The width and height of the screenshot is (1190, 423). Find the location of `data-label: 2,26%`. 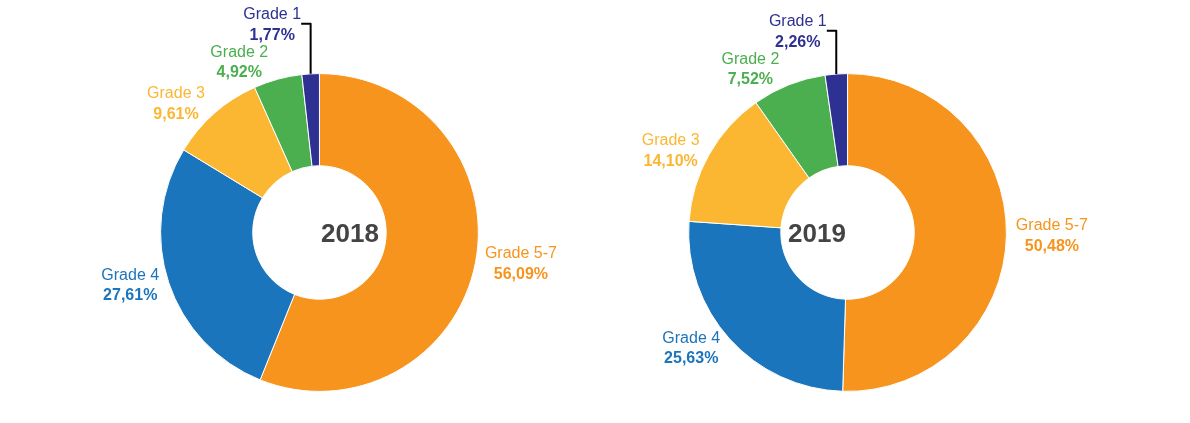

data-label: 2,26% is located at coordinates (798, 41).